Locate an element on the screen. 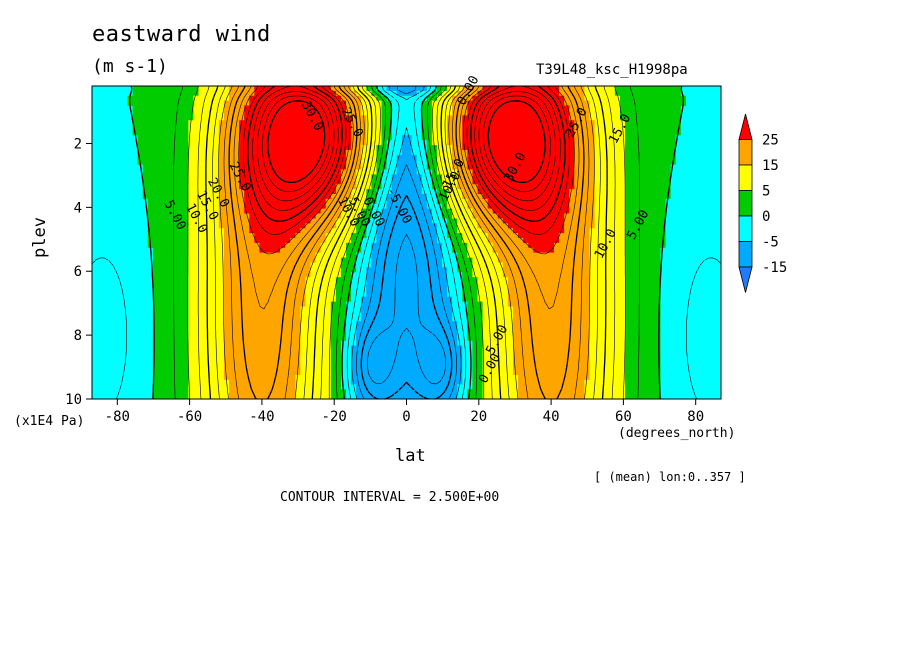 The height and width of the screenshot is (654, 904). y-tick-label: 2 is located at coordinates (78, 144).